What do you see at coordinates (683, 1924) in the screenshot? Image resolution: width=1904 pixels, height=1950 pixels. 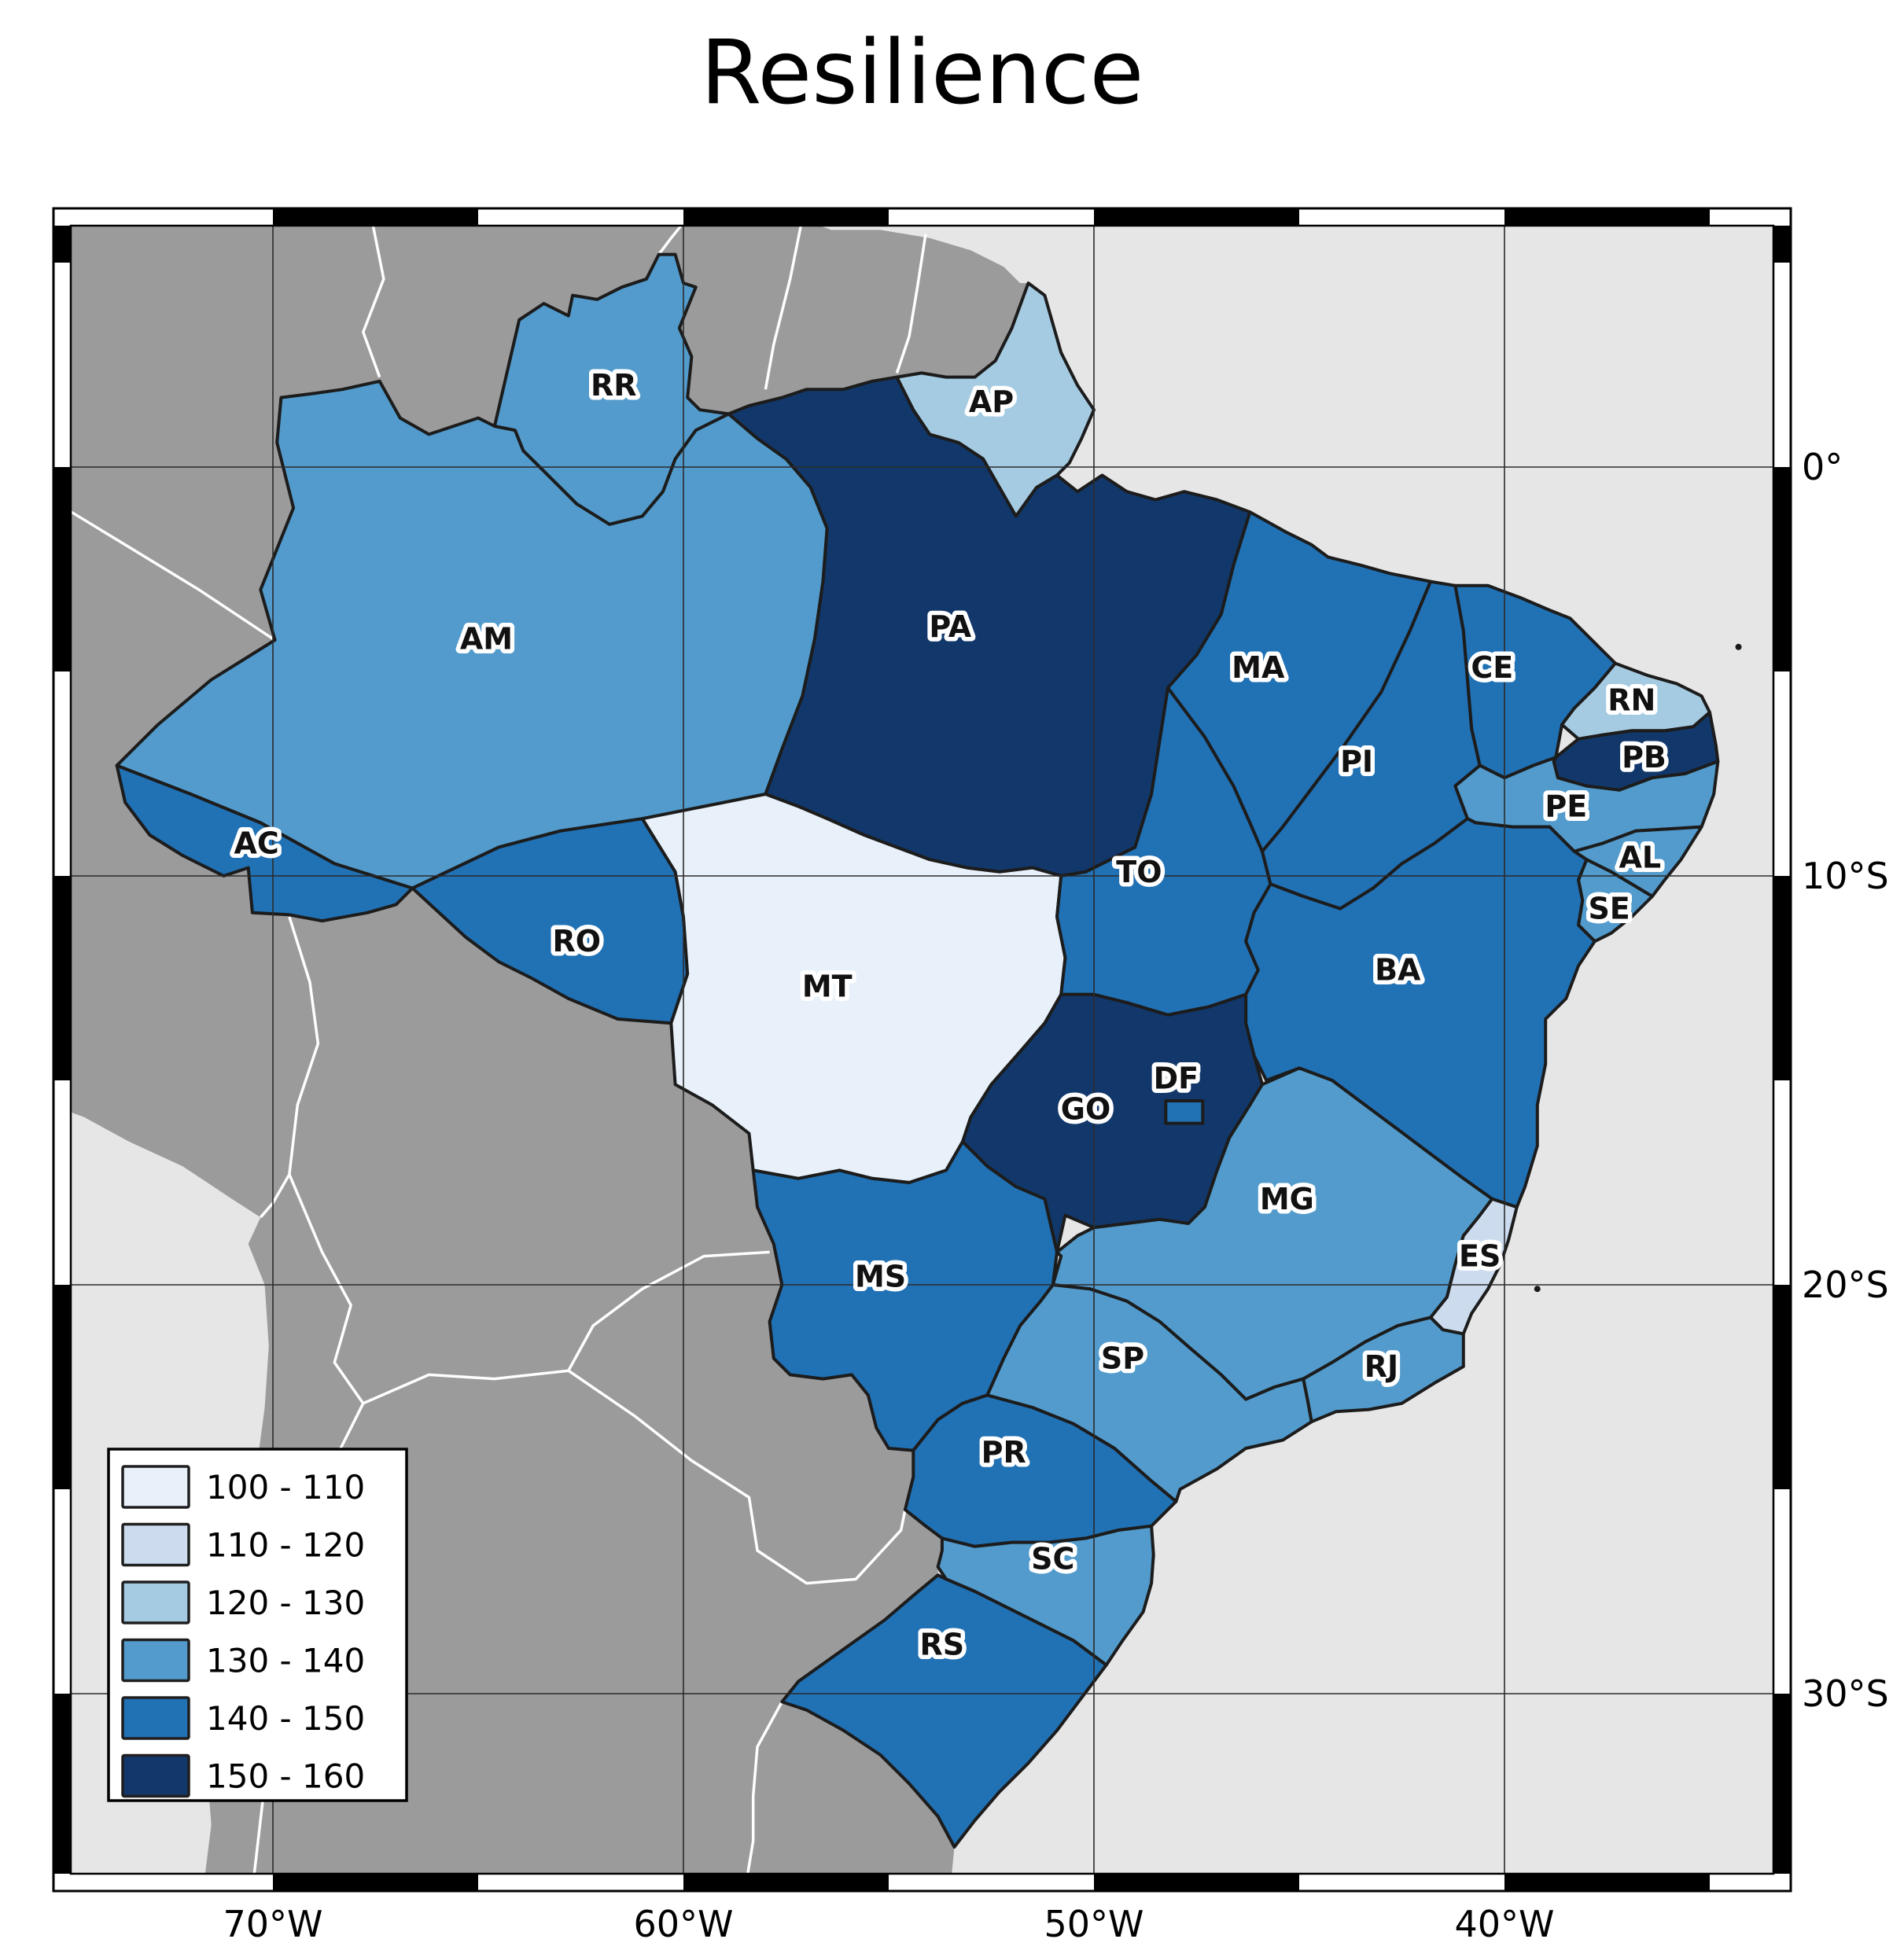 I see `x-tick-label-1: 60°W` at bounding box center [683, 1924].